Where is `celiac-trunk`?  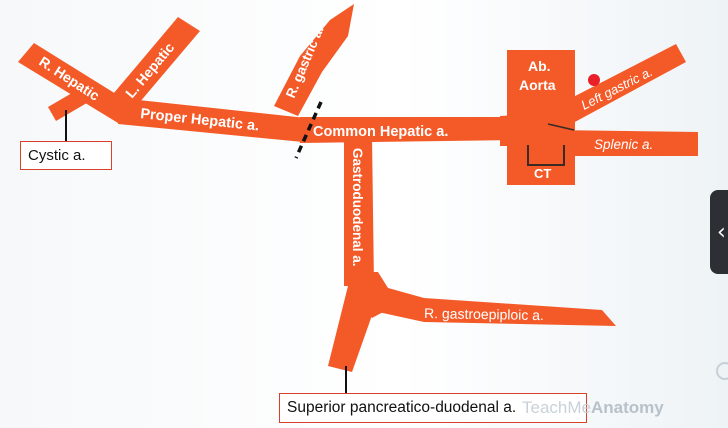
celiac-trunk is located at coordinates (530, 129).